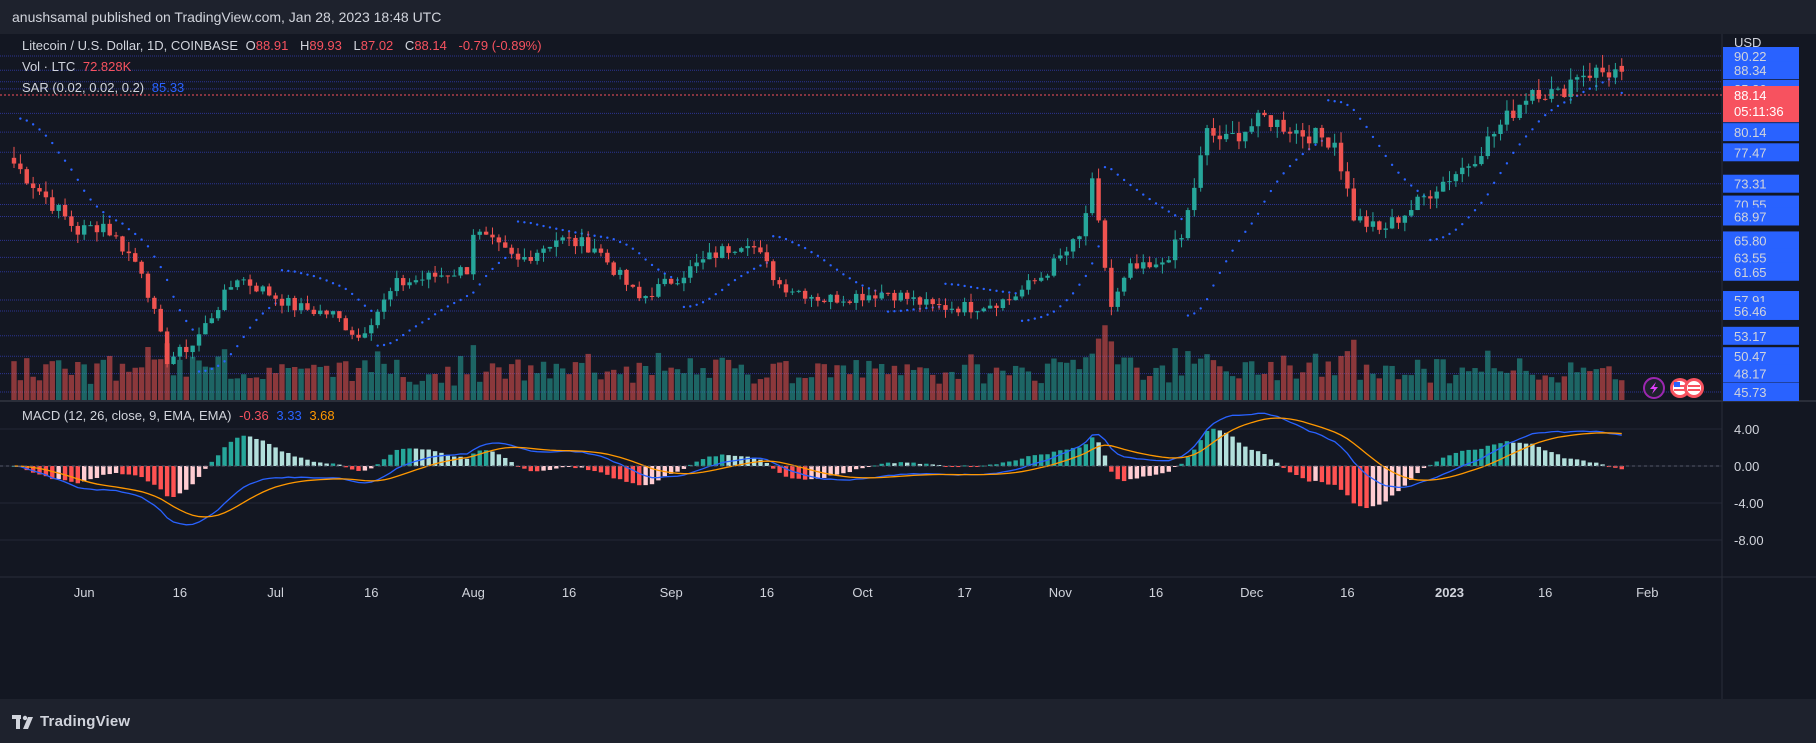  What do you see at coordinates (1654, 388) in the screenshot?
I see `flash-icon` at bounding box center [1654, 388].